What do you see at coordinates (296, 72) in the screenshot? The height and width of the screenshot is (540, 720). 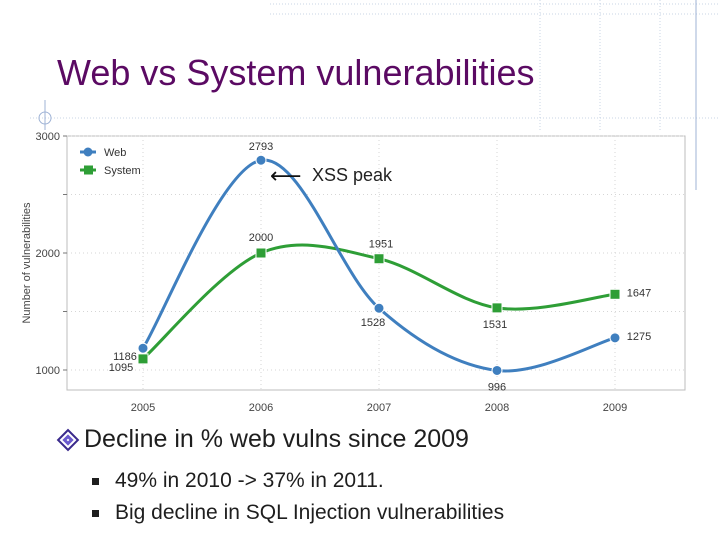 I see `slide-title: Web vs System vulnerabilities` at bounding box center [296, 72].